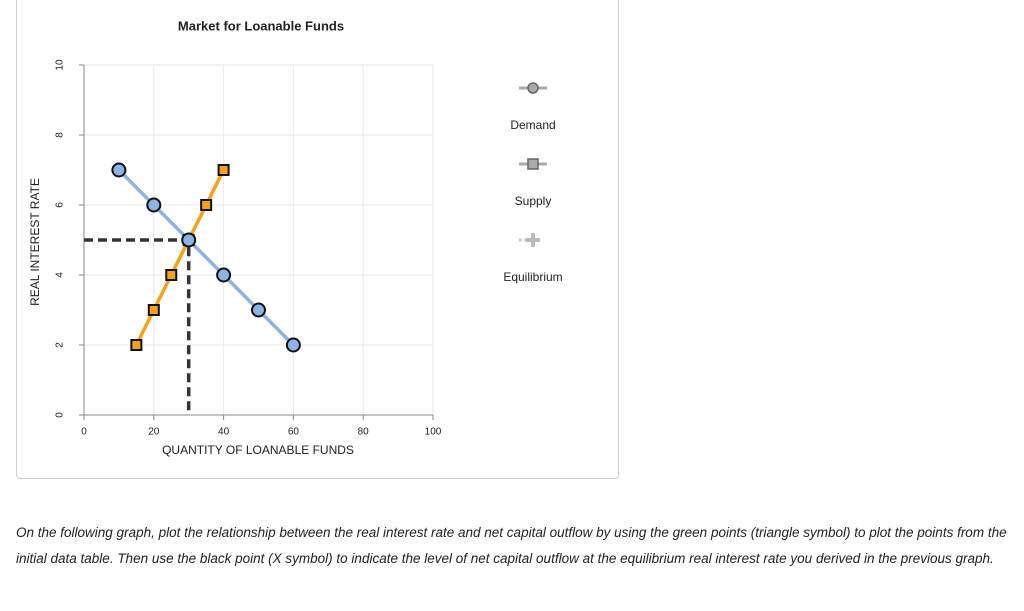 The height and width of the screenshot is (611, 1024). What do you see at coordinates (84, 432) in the screenshot?
I see `x-tick-label: 0` at bounding box center [84, 432].